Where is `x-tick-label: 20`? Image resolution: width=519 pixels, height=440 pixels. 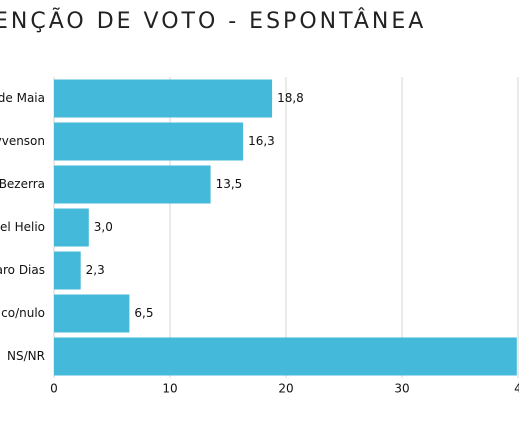
x-tick-label: 20 is located at coordinates (285, 389).